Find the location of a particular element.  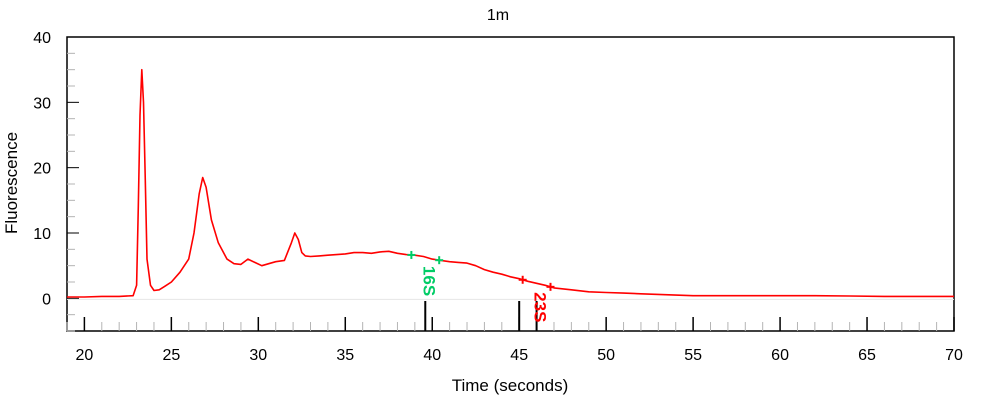

x-axis: 20 25 30 35 40 45 50 55 60 65 70 is located at coordinates (514, 340).